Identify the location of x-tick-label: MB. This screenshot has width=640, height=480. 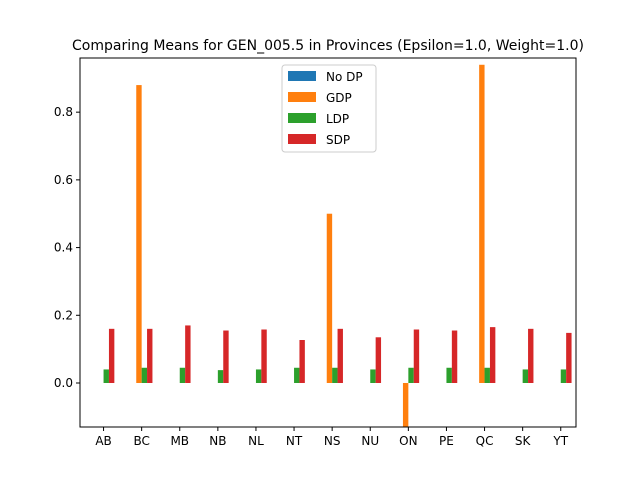
(179, 441).